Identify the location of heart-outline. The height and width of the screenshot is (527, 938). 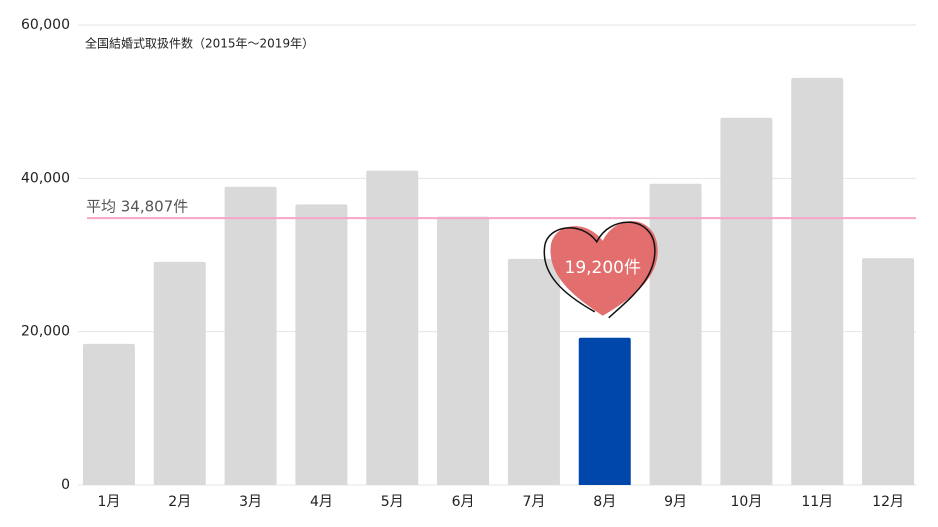
(599, 270).